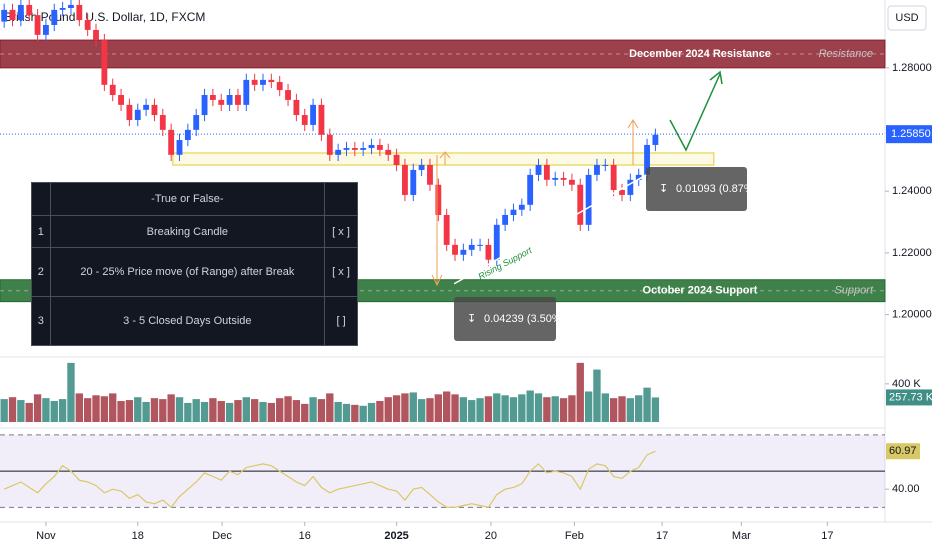 The image size is (932, 550). I want to click on currency-button, so click(907, 18).